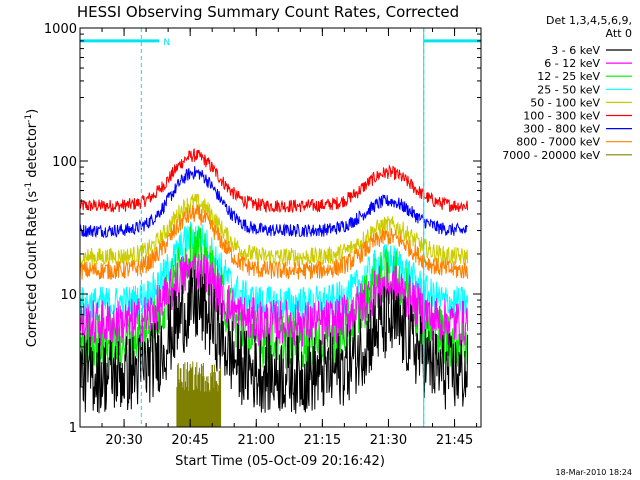 The image size is (640, 480). I want to click on x-axis-label: Start Time (05-Oct-09 20:16:42), so click(280, 461).